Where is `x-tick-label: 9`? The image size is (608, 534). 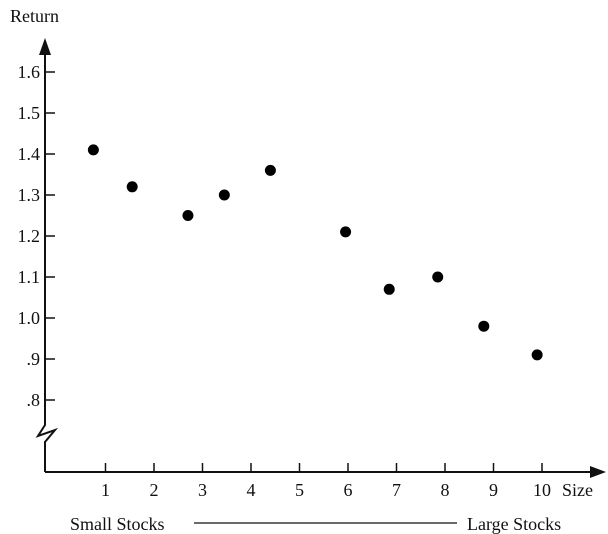
x-tick-label: 9 is located at coordinates (493, 490).